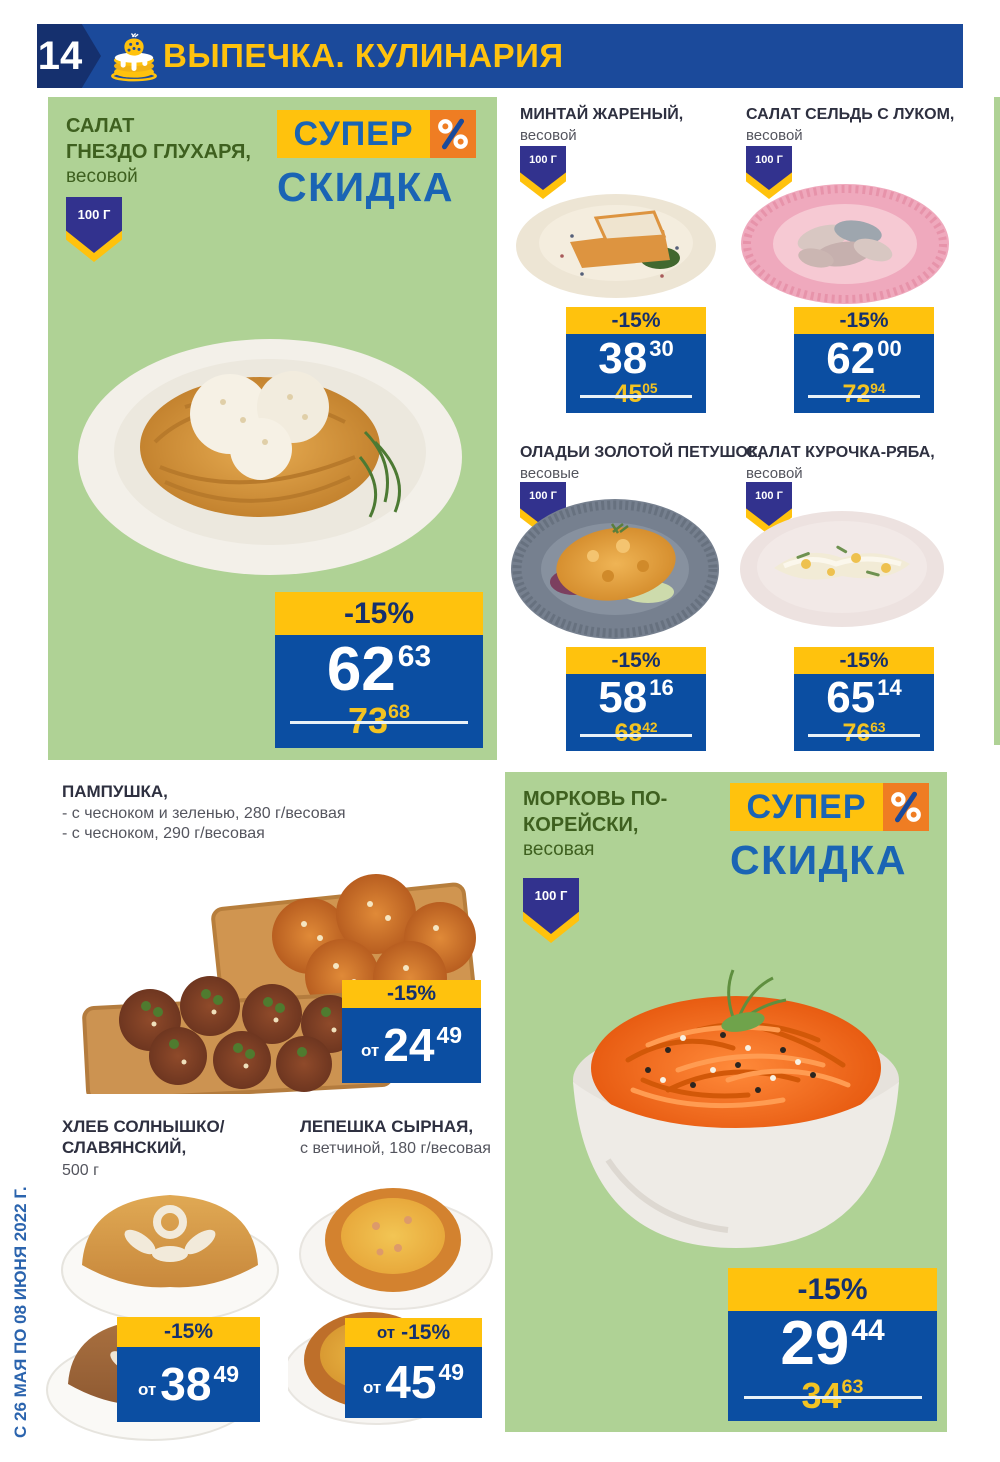  What do you see at coordinates (158, 151) in the screenshot?
I see `product-name: САЛАТ ГНЕЗДО ГЛУХАРЯ, весовой` at bounding box center [158, 151].